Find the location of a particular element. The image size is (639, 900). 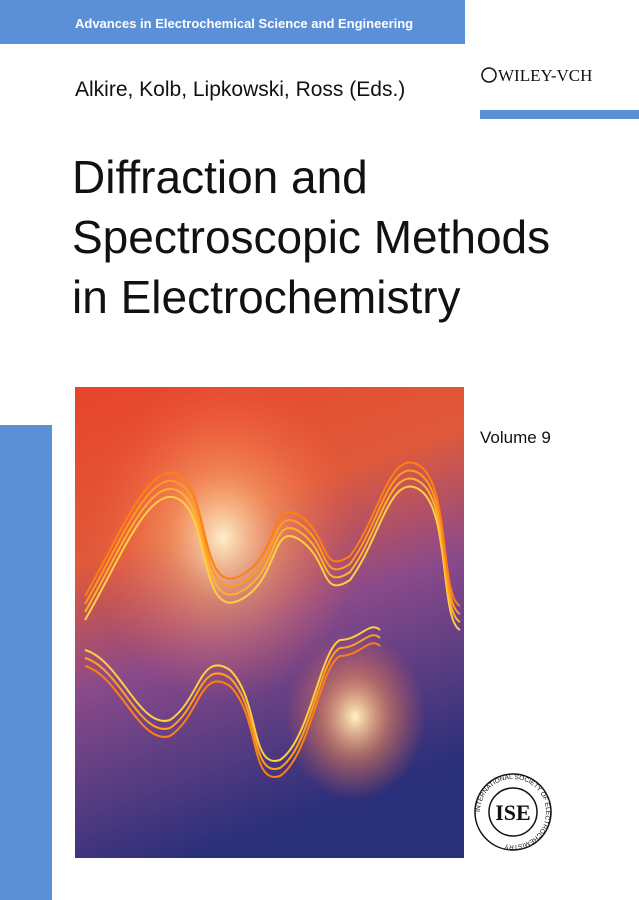

title-line: in Electrochemistry is located at coordinates (266, 297).